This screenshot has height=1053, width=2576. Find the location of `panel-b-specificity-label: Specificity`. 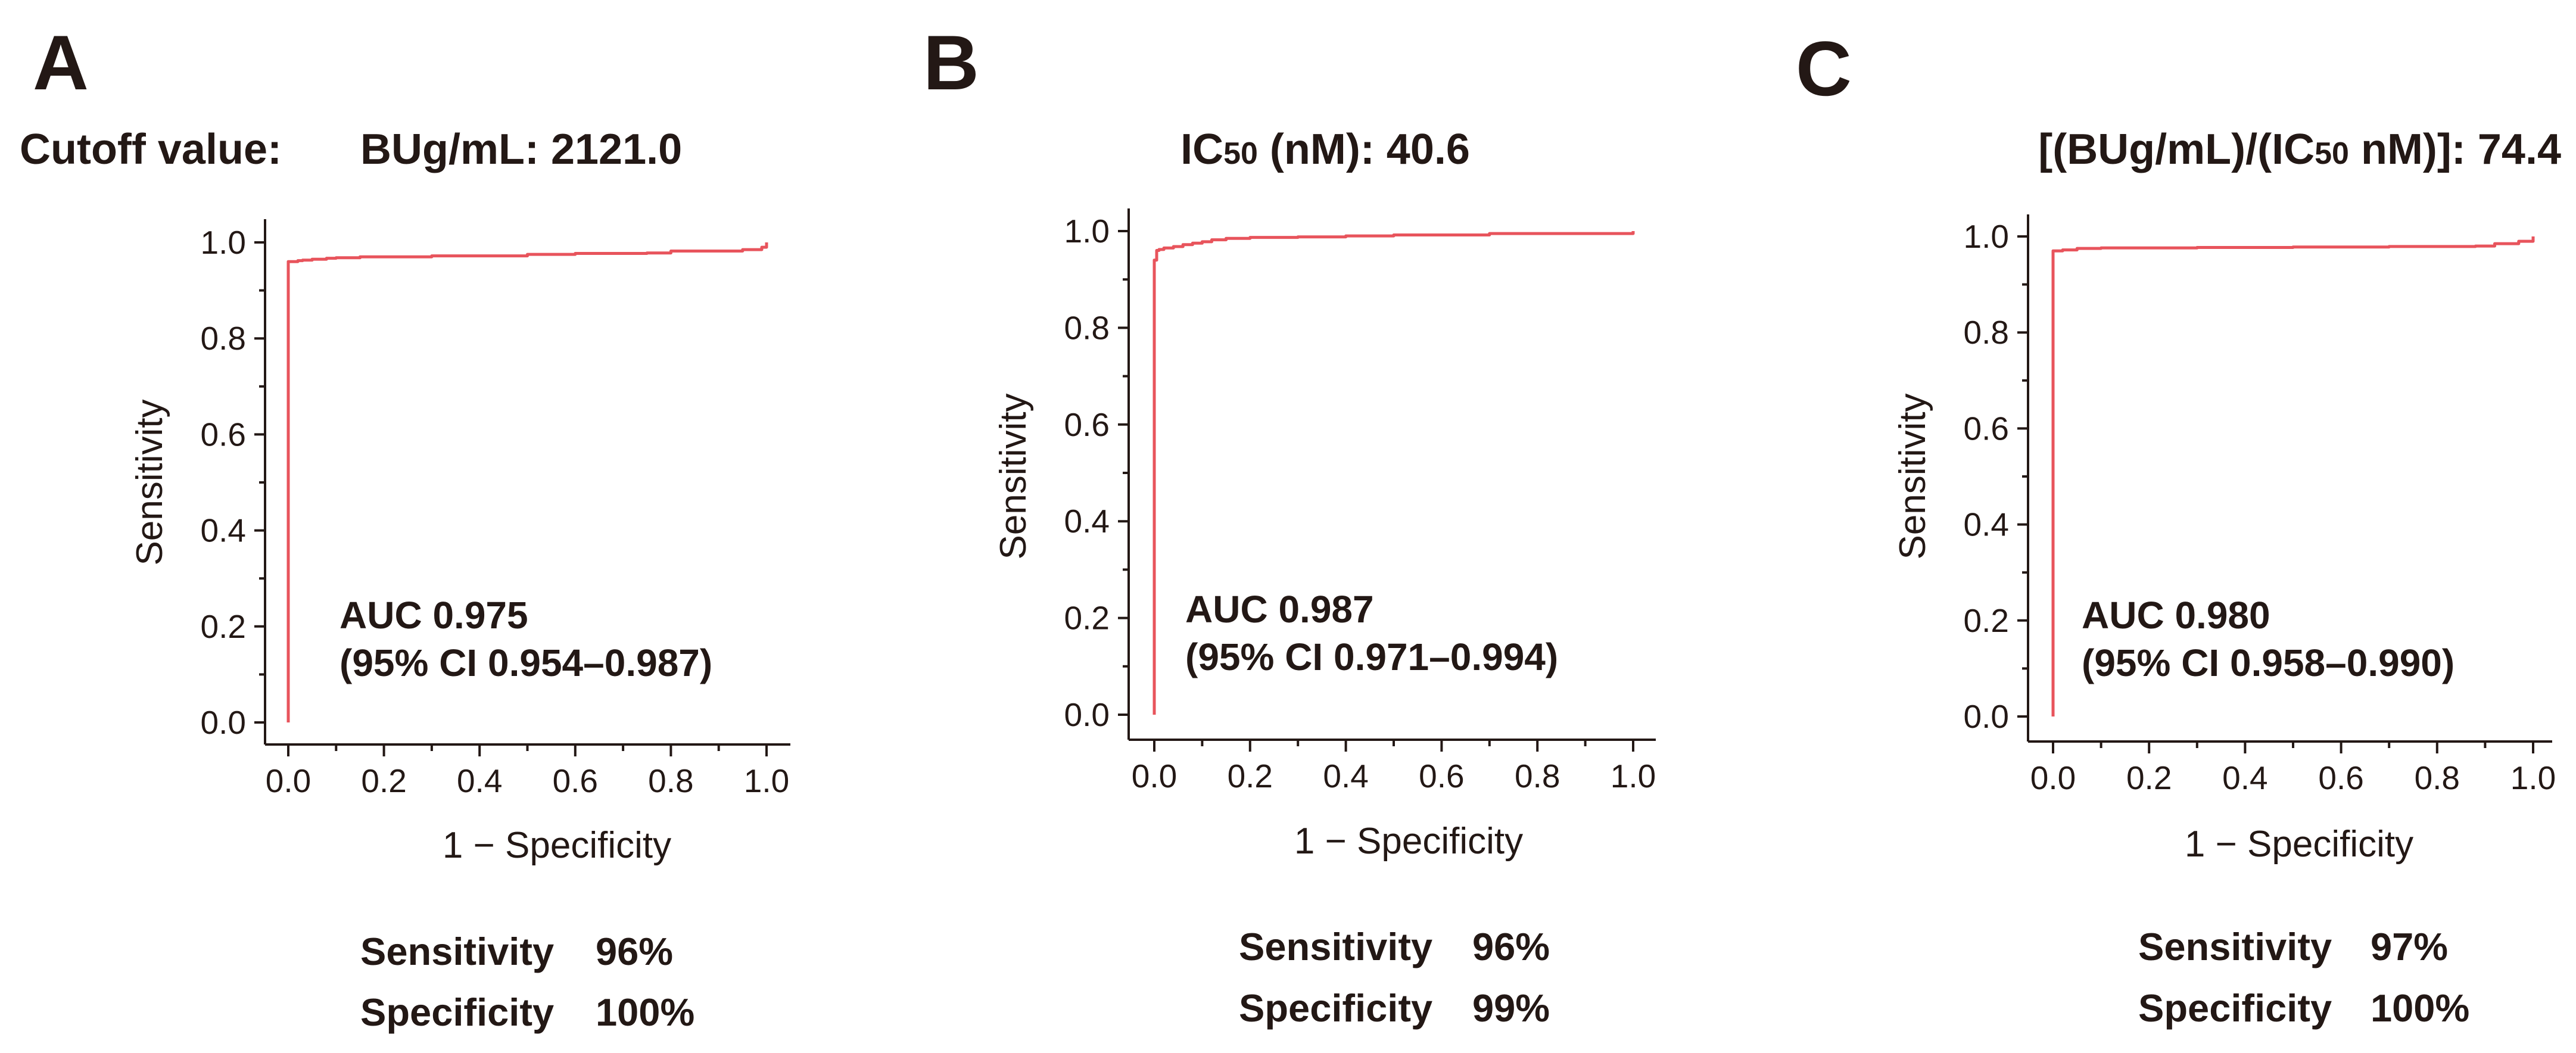

panel-b-specificity-label: Specificity is located at coordinates (1335, 1008).